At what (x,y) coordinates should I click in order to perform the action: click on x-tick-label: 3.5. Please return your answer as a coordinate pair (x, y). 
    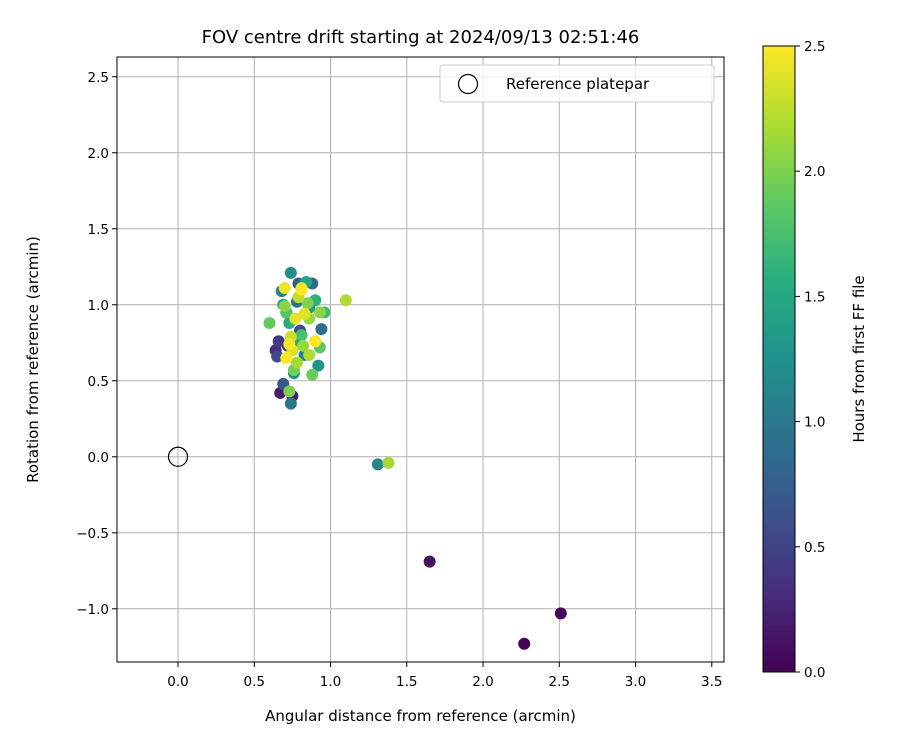
    Looking at the image, I should click on (711, 682).